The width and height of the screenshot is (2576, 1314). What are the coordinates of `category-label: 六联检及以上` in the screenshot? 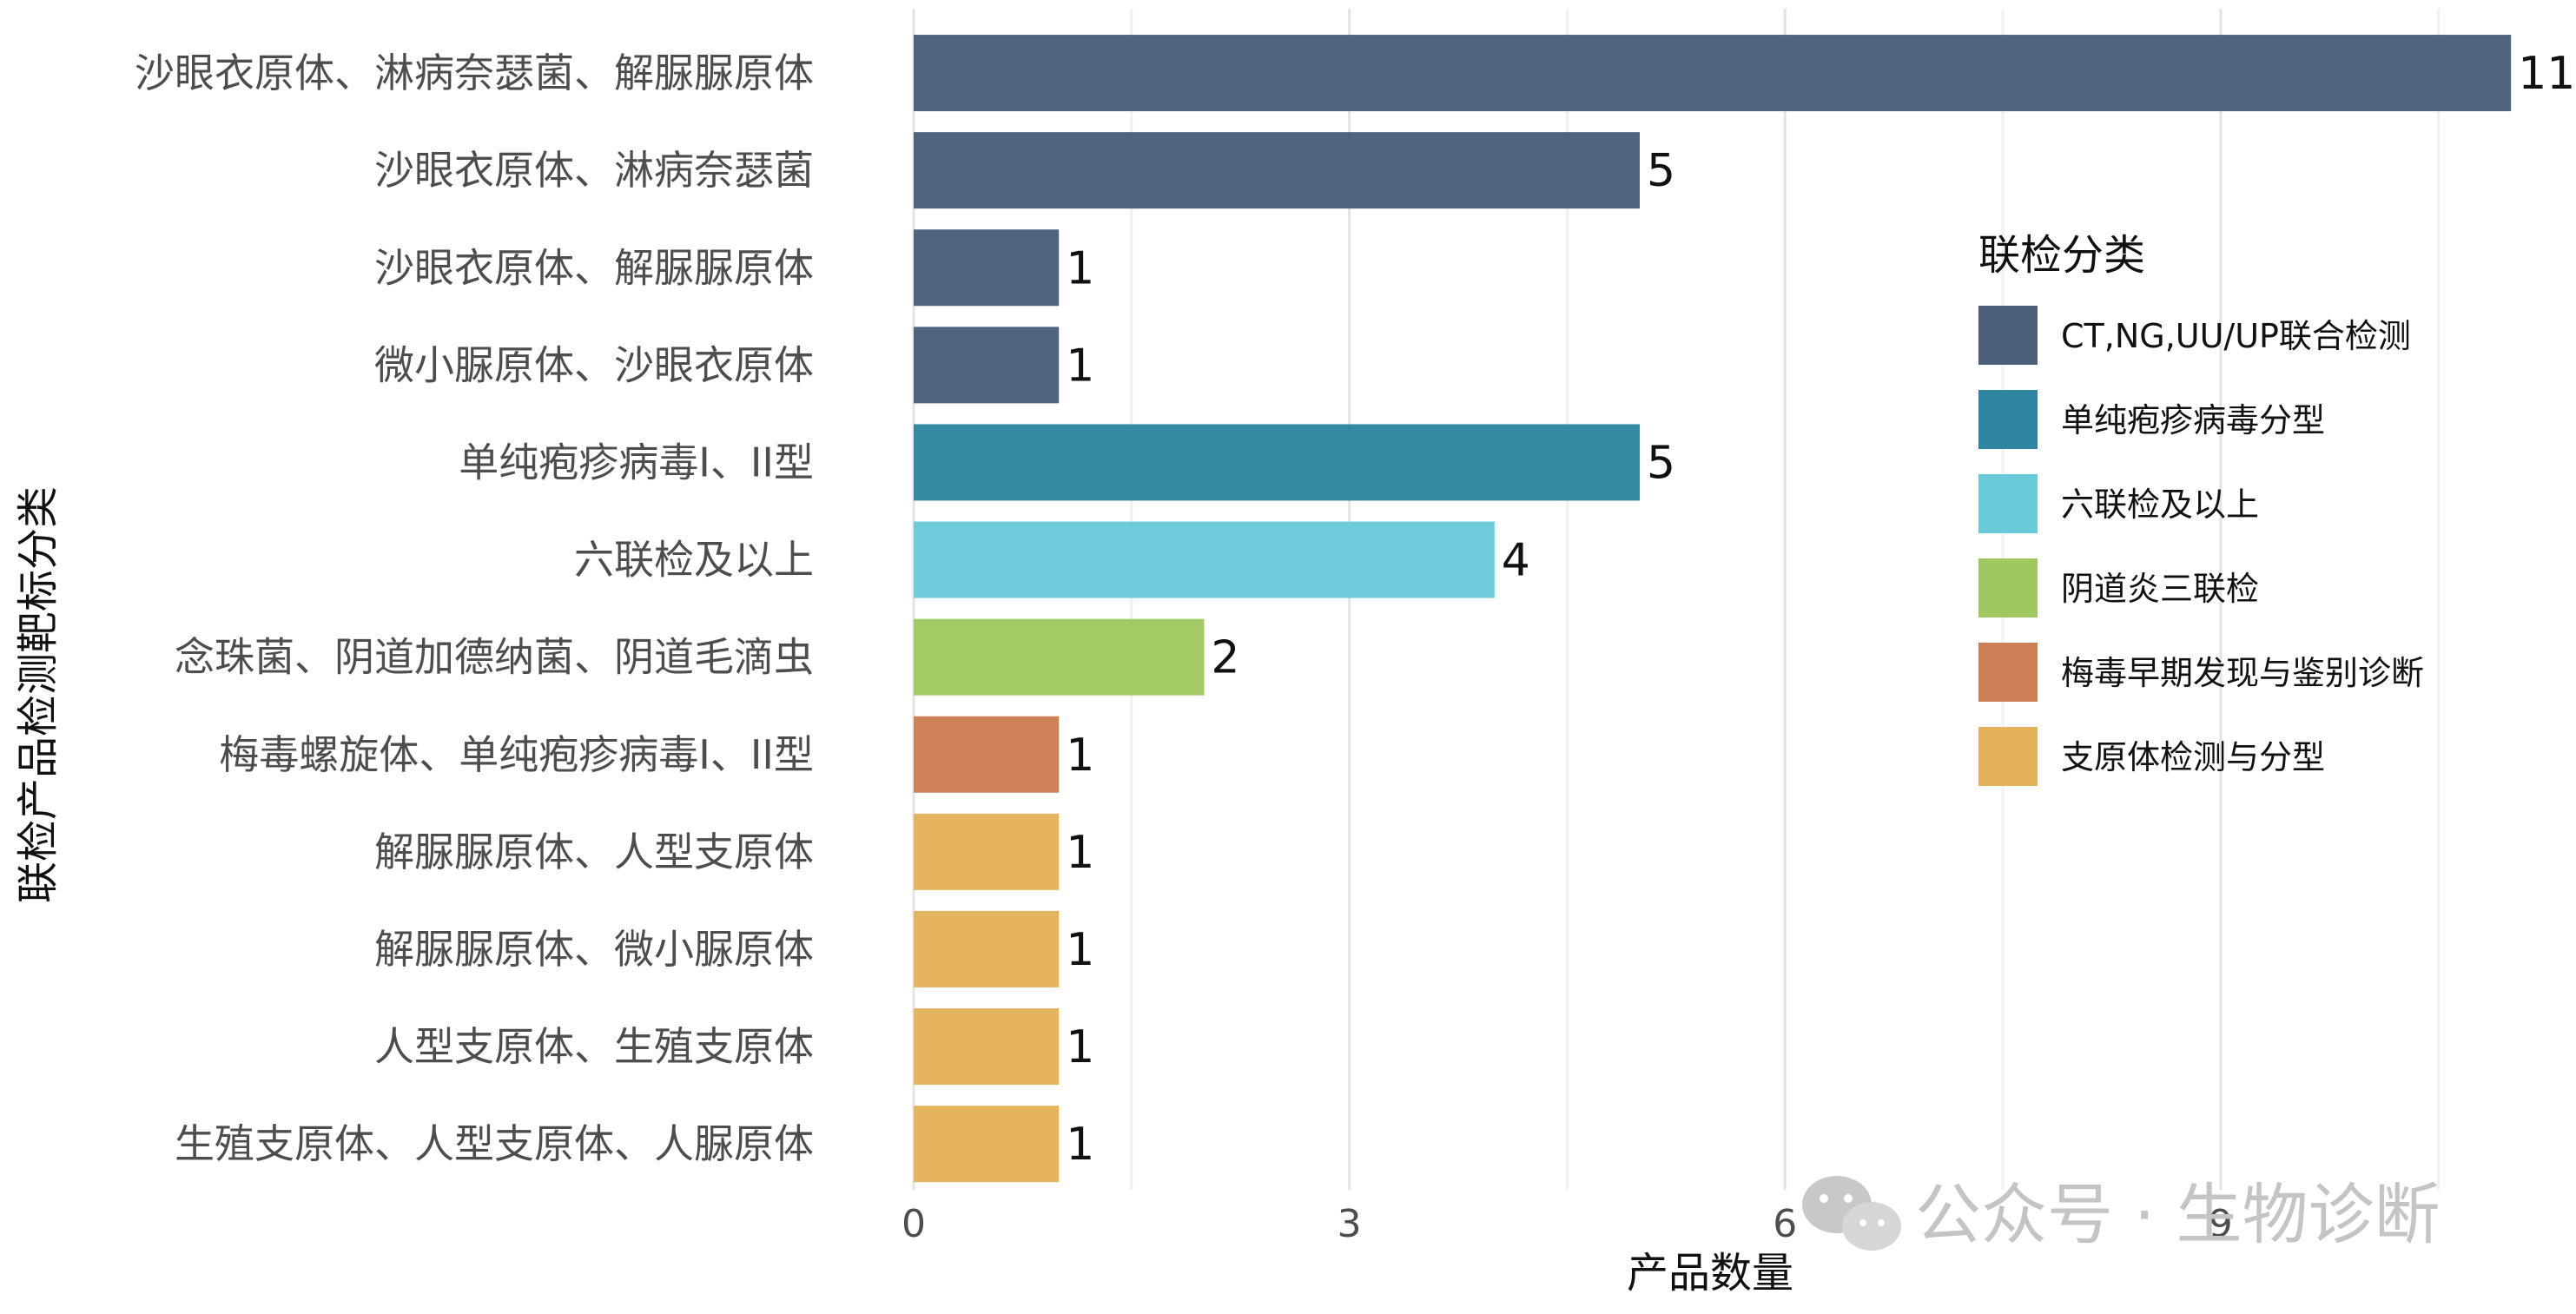 It's located at (694, 560).